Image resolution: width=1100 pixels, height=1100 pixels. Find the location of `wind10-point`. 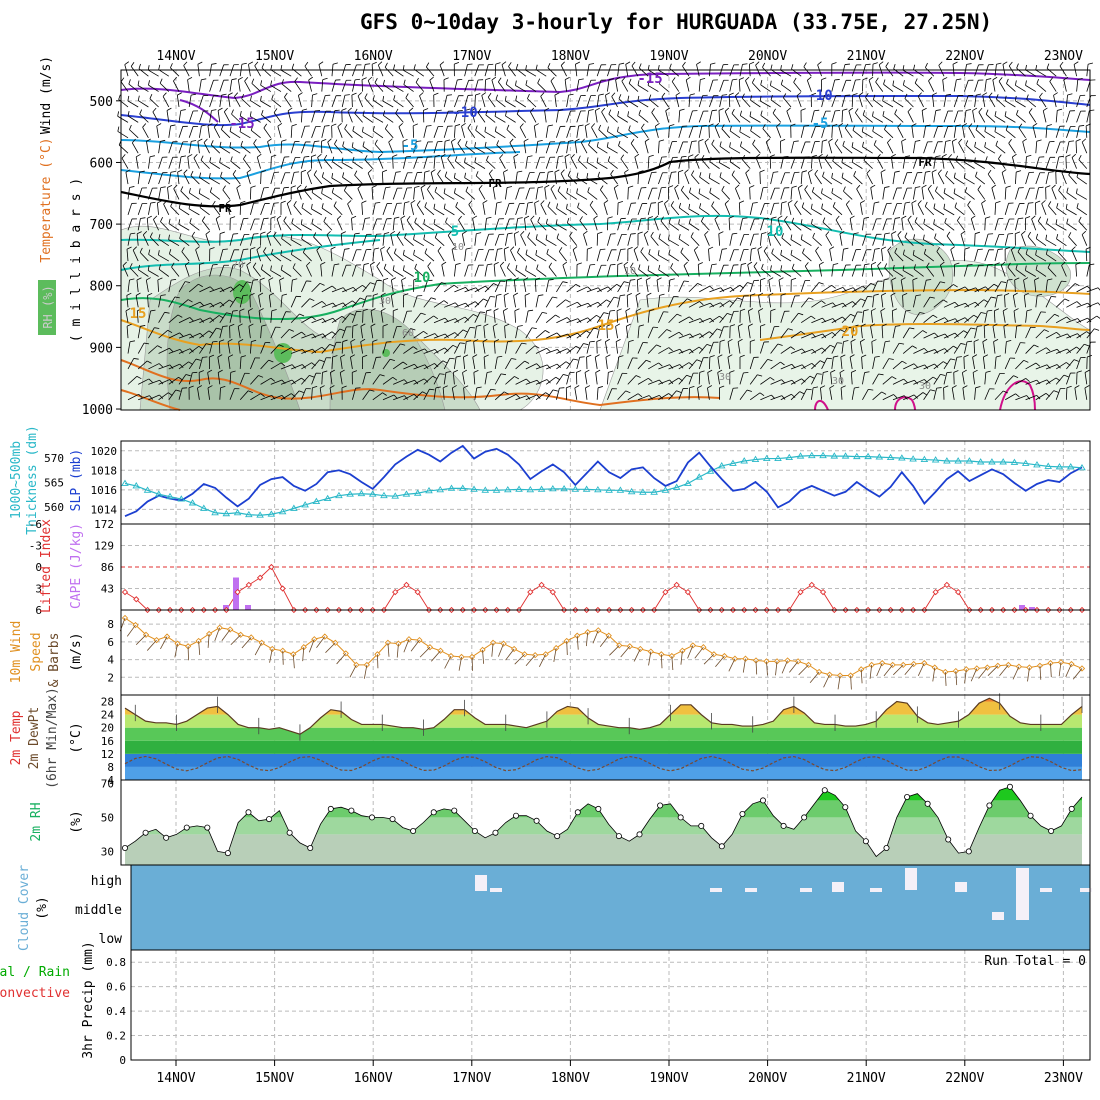

wind10-point is located at coordinates (272, 649).